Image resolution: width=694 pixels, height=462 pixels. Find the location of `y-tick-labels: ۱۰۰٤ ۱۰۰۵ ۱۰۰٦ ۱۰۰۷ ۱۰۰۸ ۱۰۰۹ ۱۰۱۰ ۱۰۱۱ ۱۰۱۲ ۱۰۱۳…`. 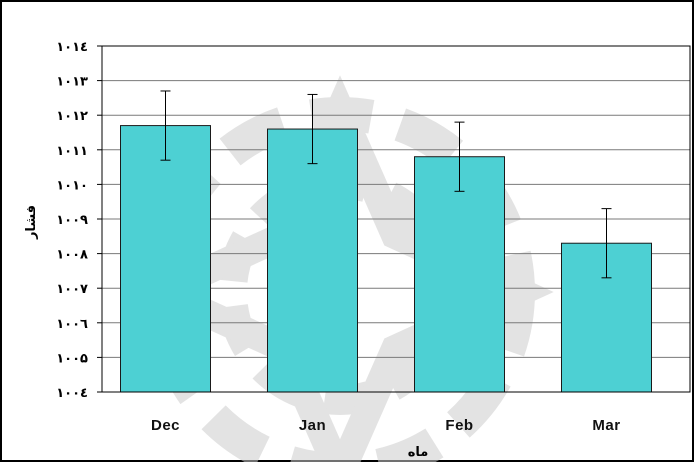

y-tick-labels: ۱۰۰٤ ۱۰۰۵ ۱۰۰٦ ۱۰۰۷ ۱۰۰۸ ۱۰۰۹ ۱۰۱۰ ۱۰۱۱ ۱۰۱۲ ۱۰۱۳… is located at coordinates (79, 220).